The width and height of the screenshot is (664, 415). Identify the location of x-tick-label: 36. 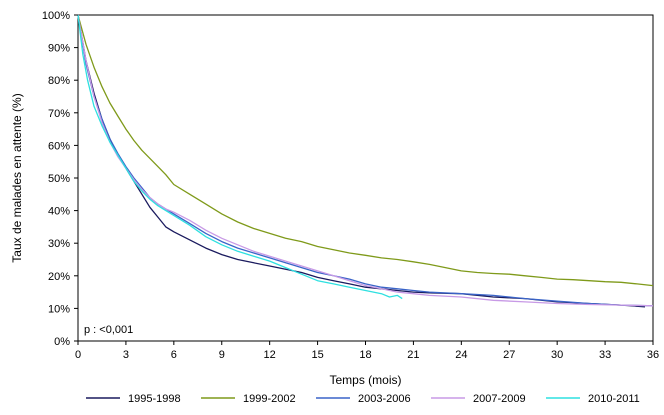
(653, 355).